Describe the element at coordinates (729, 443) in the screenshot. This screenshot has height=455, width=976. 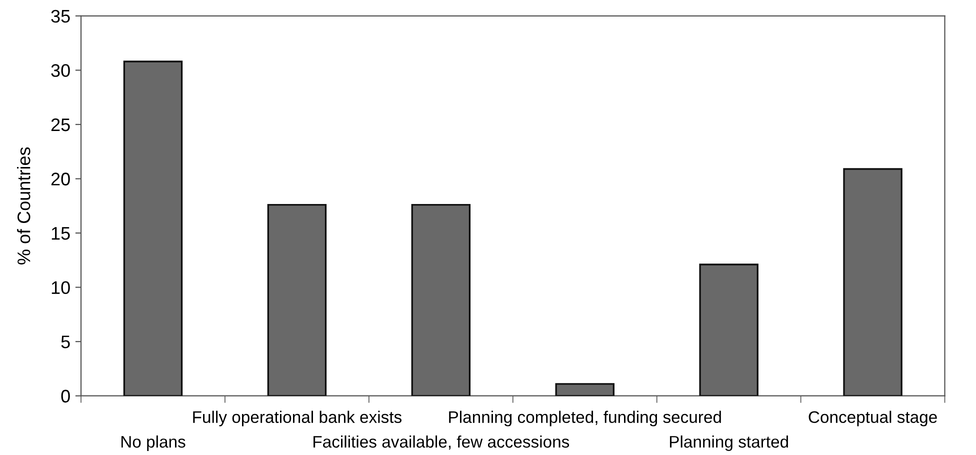
I see `x-tick-label: Planning started` at that location.